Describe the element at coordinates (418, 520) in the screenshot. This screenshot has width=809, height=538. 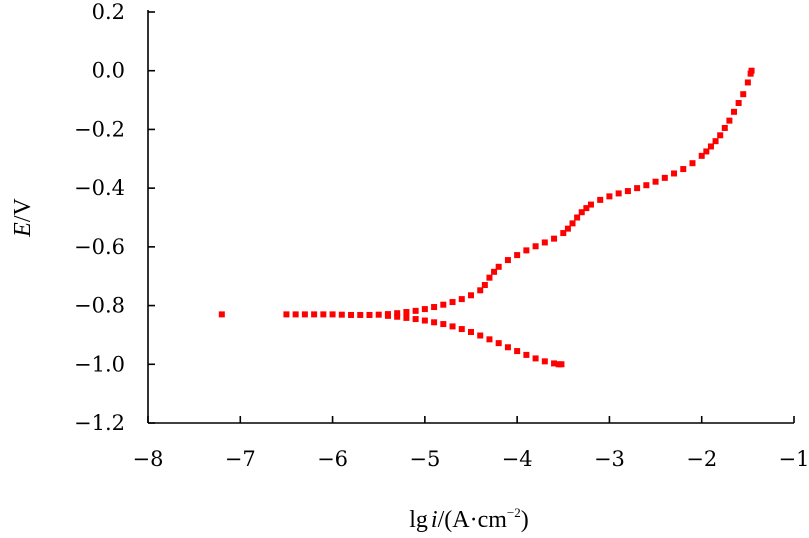
I see `x-axis-title-lg: lg` at that location.